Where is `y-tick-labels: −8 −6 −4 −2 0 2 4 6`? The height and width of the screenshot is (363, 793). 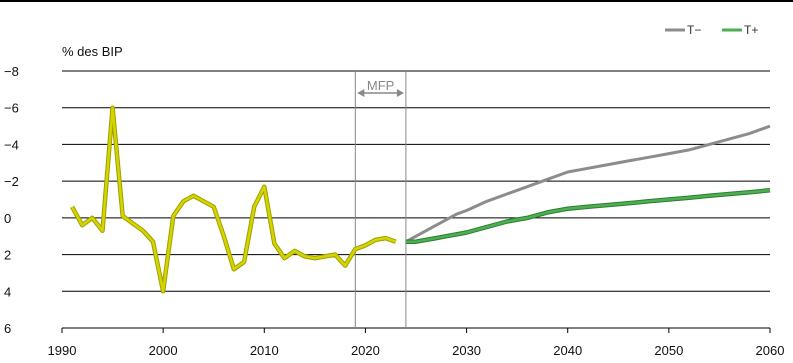
y-tick-labels: −8 −6 −4 −2 0 2 4 6 is located at coordinates (11, 200).